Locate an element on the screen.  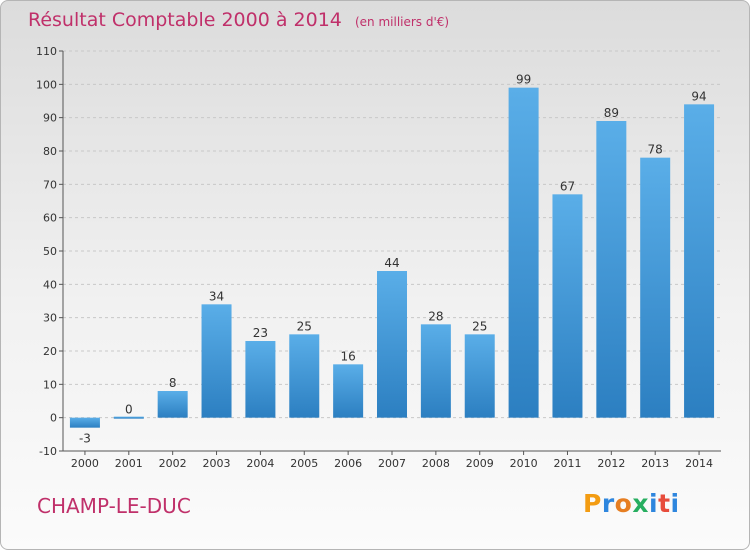
x-tick-label: 2005 is located at coordinates (304, 463).